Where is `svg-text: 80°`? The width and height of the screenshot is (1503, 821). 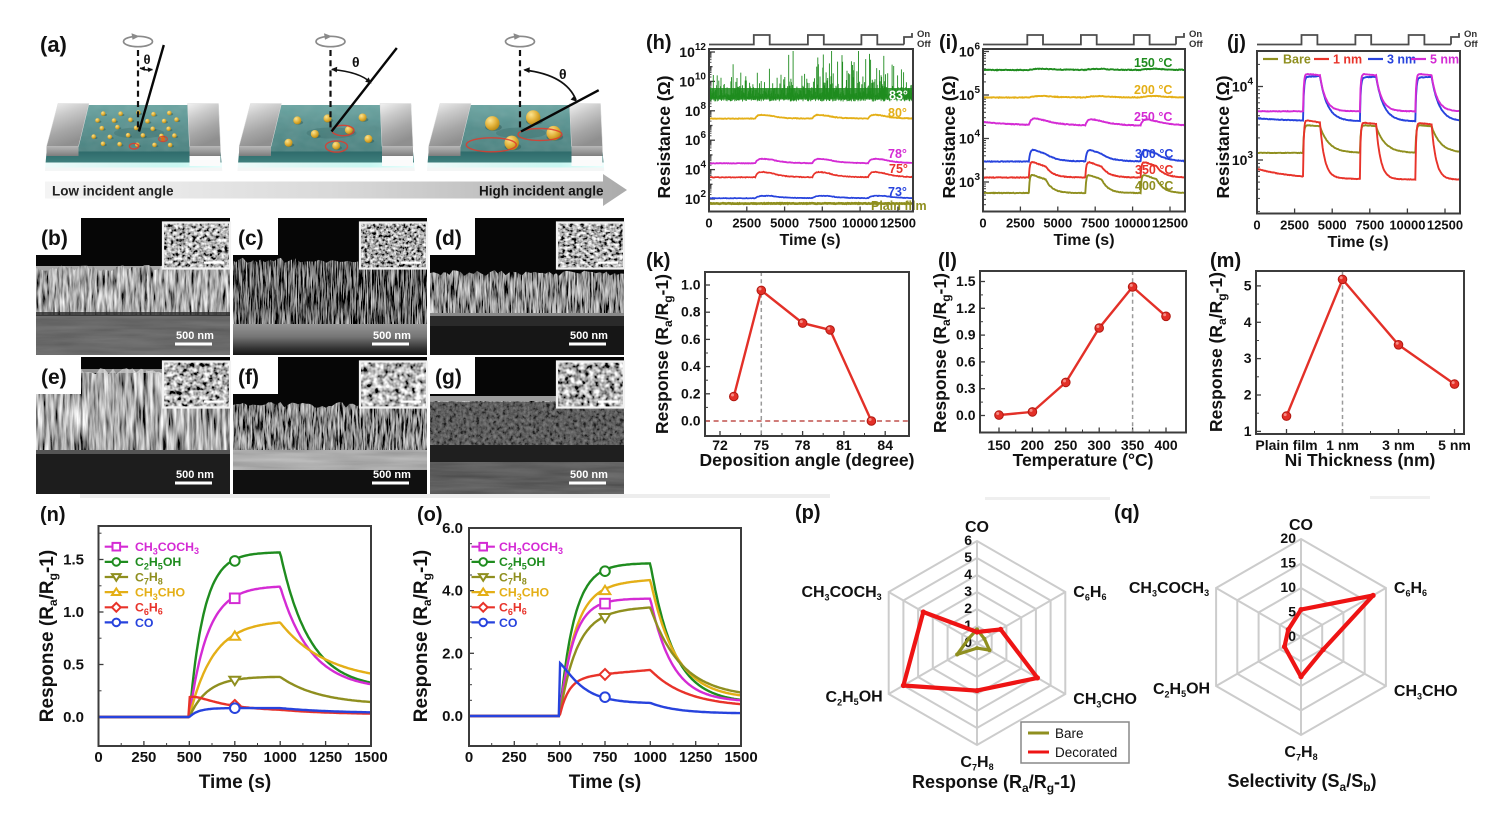
svg-text: 80° is located at coordinates (897, 113).